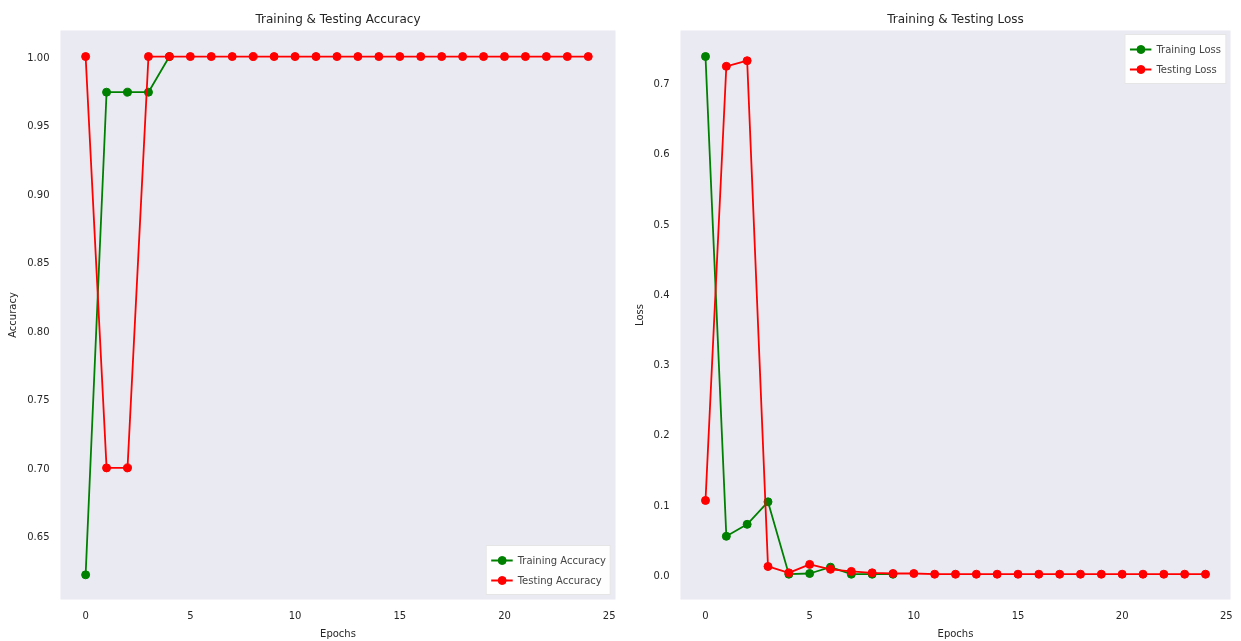 Image resolution: width=1241 pixels, height=641 pixels. Describe the element at coordinates (661, 505) in the screenshot. I see `y-tick-label: 0.1` at that location.